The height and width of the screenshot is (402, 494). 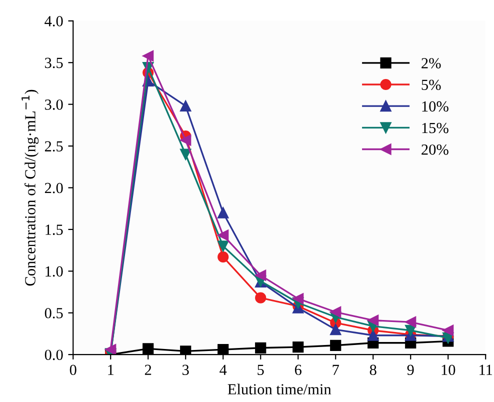 I want to click on y-tick-label: 0.5, so click(x=53, y=313).